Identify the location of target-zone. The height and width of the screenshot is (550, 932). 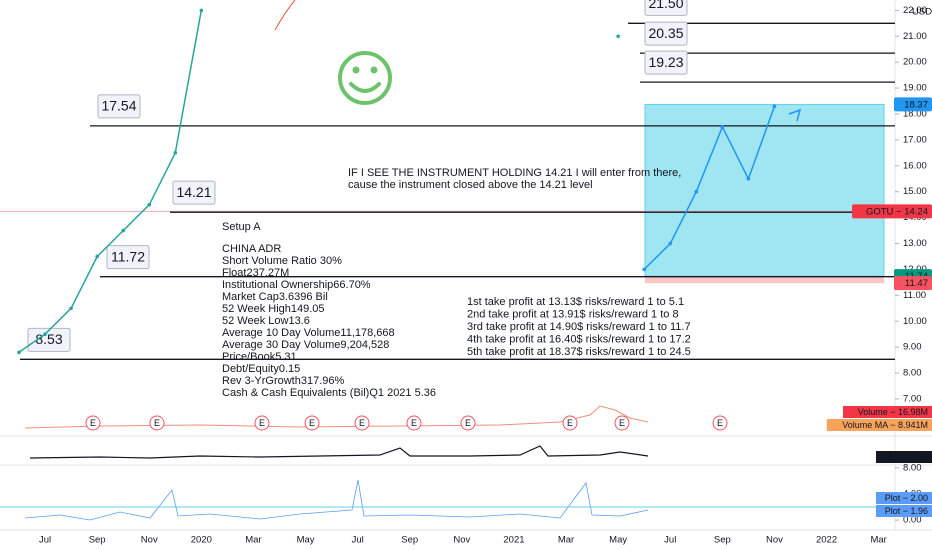
(764, 190).